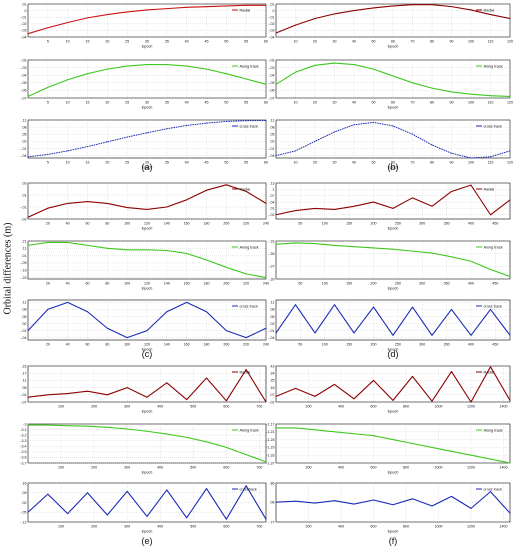  What do you see at coordinates (270, 424) in the screenshot?
I see `y-tick-label: -1.17` at bounding box center [270, 424].